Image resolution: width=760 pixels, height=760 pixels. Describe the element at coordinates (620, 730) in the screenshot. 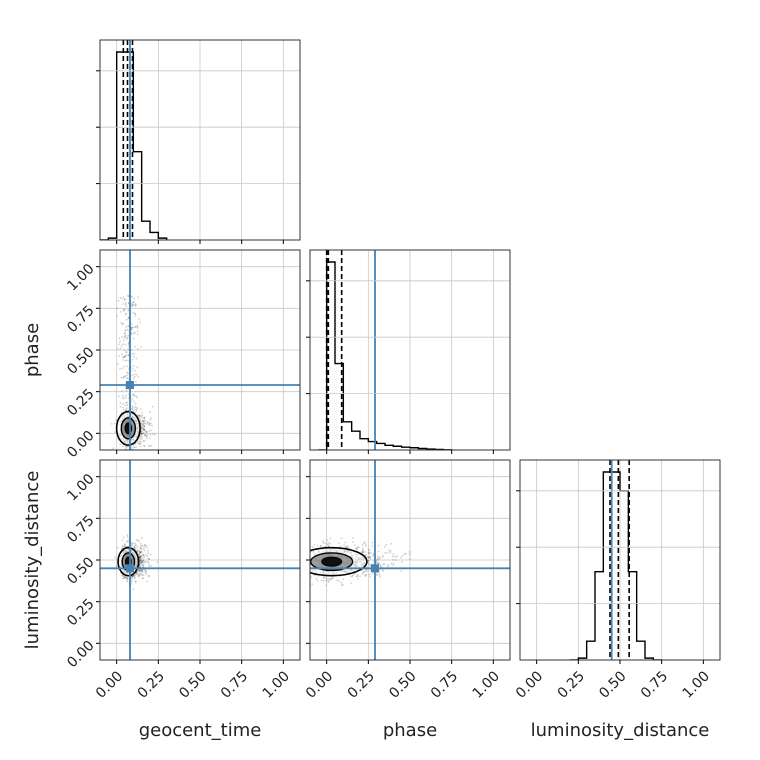

I see `x-axis-label: luminosity_distance` at that location.